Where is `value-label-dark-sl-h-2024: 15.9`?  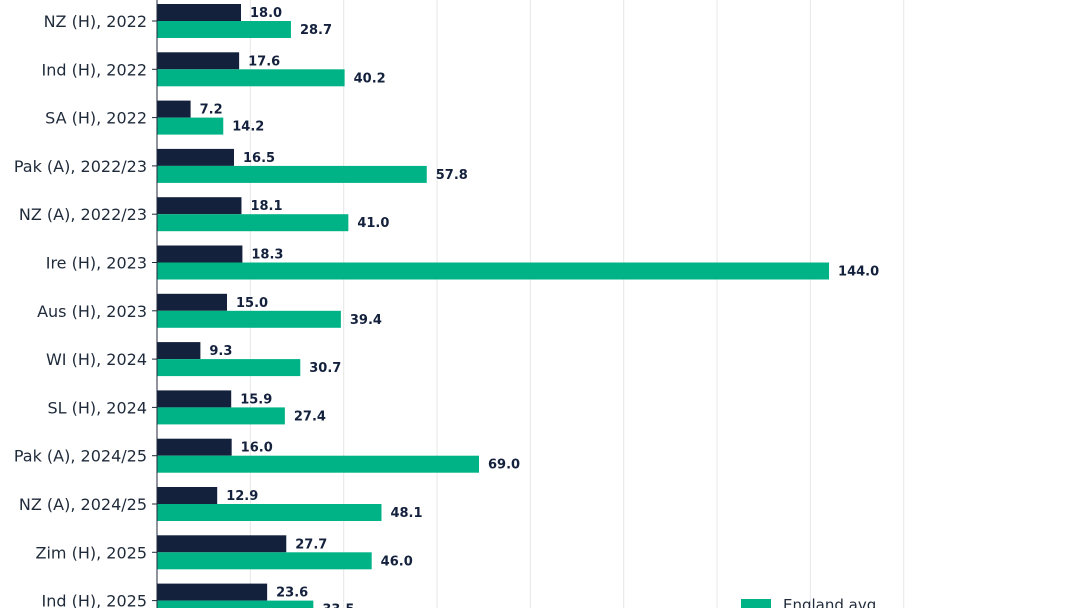 value-label-dark-sl-h-2024: 15.9 is located at coordinates (256, 399).